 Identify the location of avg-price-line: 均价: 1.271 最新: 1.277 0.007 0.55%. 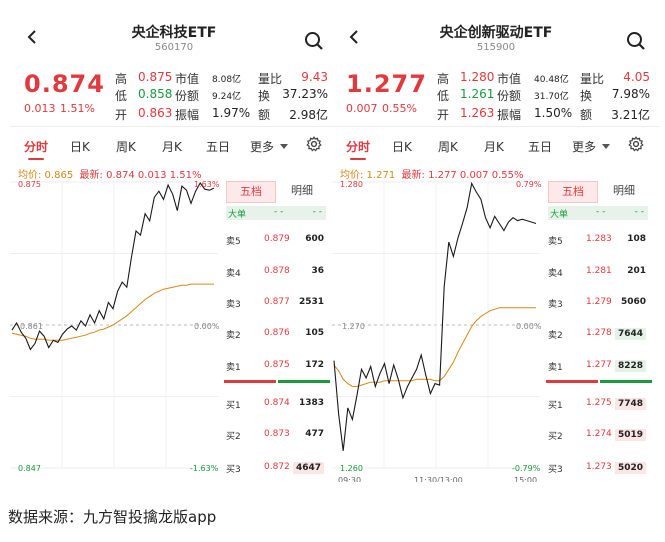
(431, 173).